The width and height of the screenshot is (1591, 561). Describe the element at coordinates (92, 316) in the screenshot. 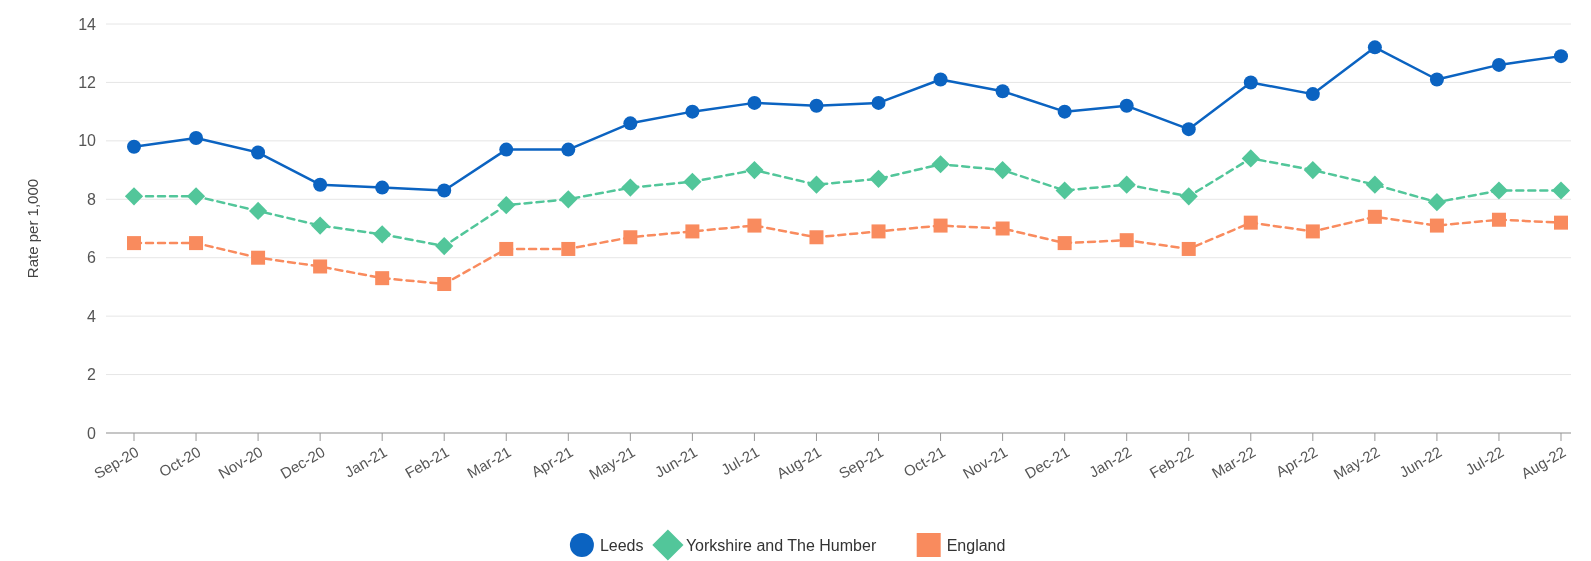

I see `y-tick-label: 4` at that location.